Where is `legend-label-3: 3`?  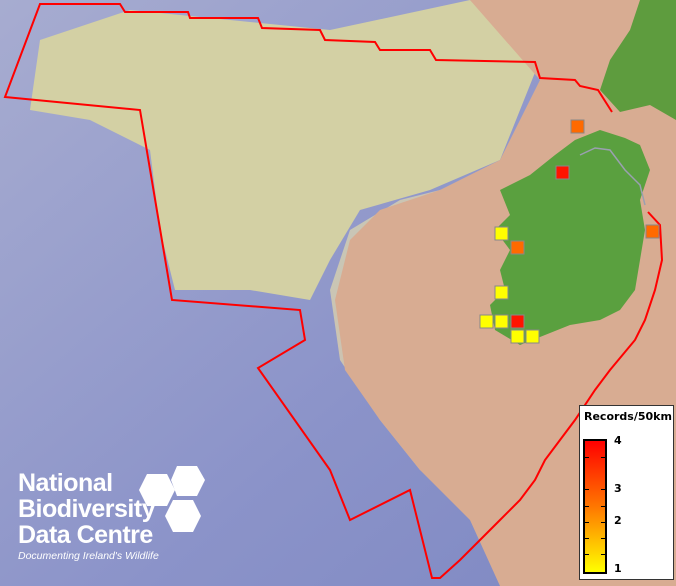 legend-label-3: 3 is located at coordinates (618, 488).